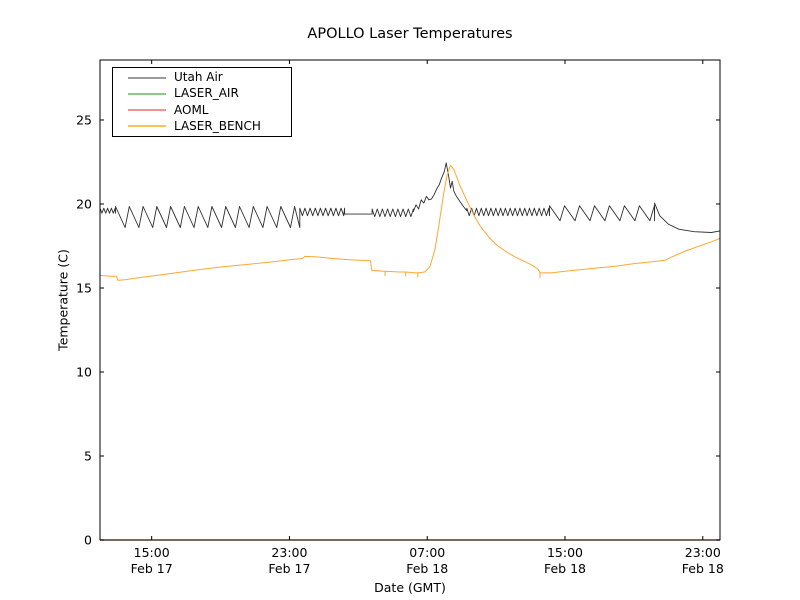 This screenshot has height=600, width=800. Describe the element at coordinates (565, 568) in the screenshot. I see `x-tick-label-date-3: Feb 18` at that location.